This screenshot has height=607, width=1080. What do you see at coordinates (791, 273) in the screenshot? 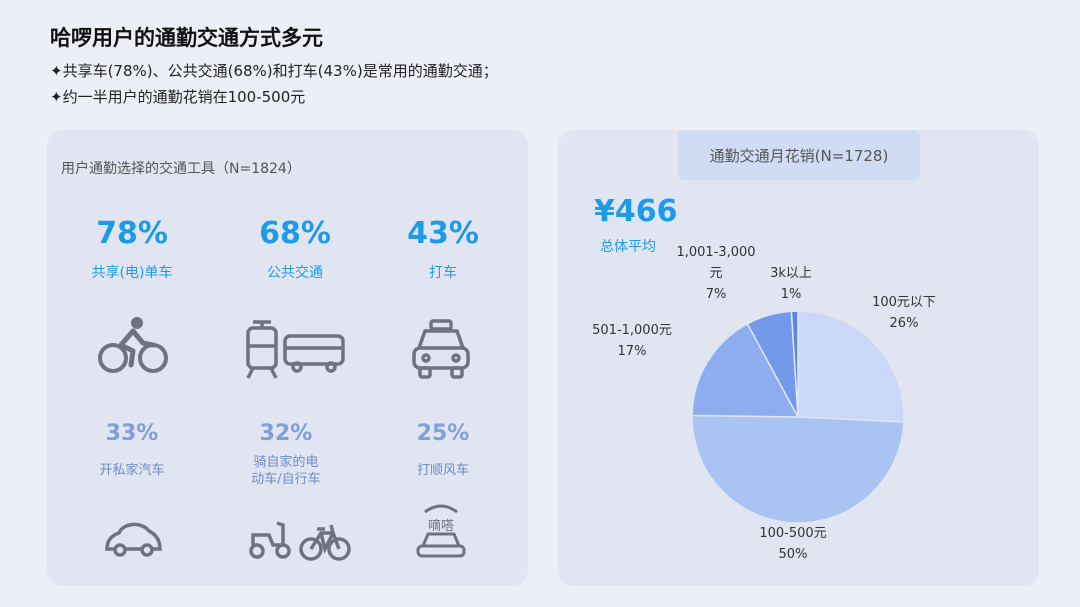
I see `pie-label-line: 3k以上` at bounding box center [791, 273].